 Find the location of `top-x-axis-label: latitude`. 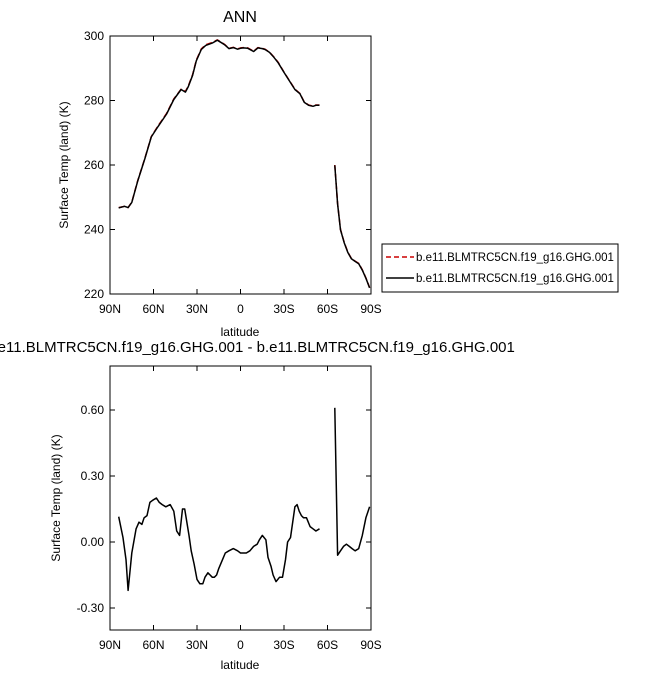

top-x-axis-label: latitude is located at coordinates (240, 332).